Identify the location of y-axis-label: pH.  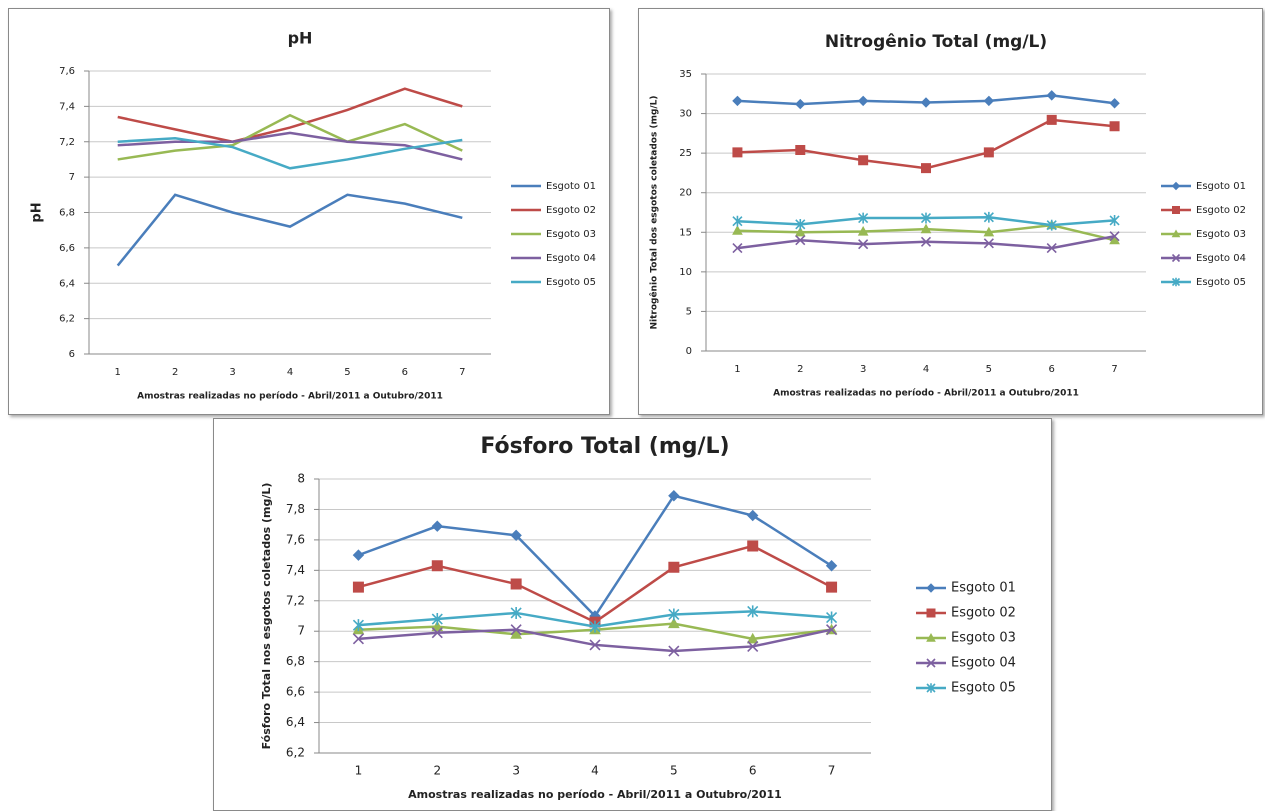
(37, 212).